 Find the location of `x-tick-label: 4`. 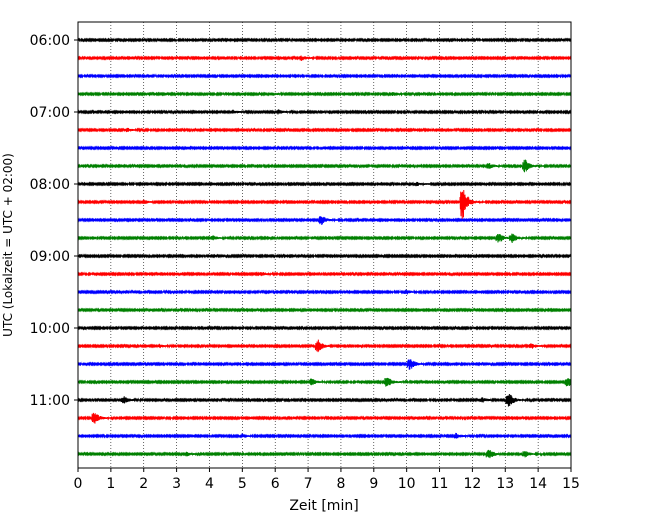

x-tick-label: 4 is located at coordinates (209, 484).